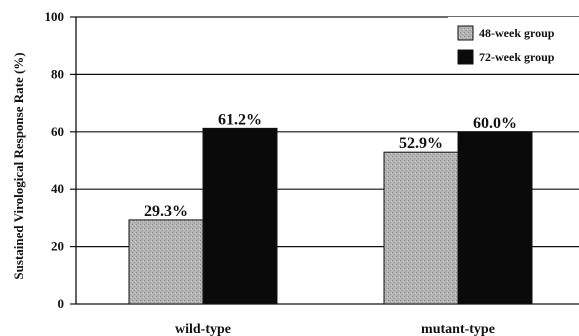 Image resolution: width=579 pixels, height=336 pixels. Describe the element at coordinates (57, 188) in the screenshot. I see `y-tick-label: 40` at that location.